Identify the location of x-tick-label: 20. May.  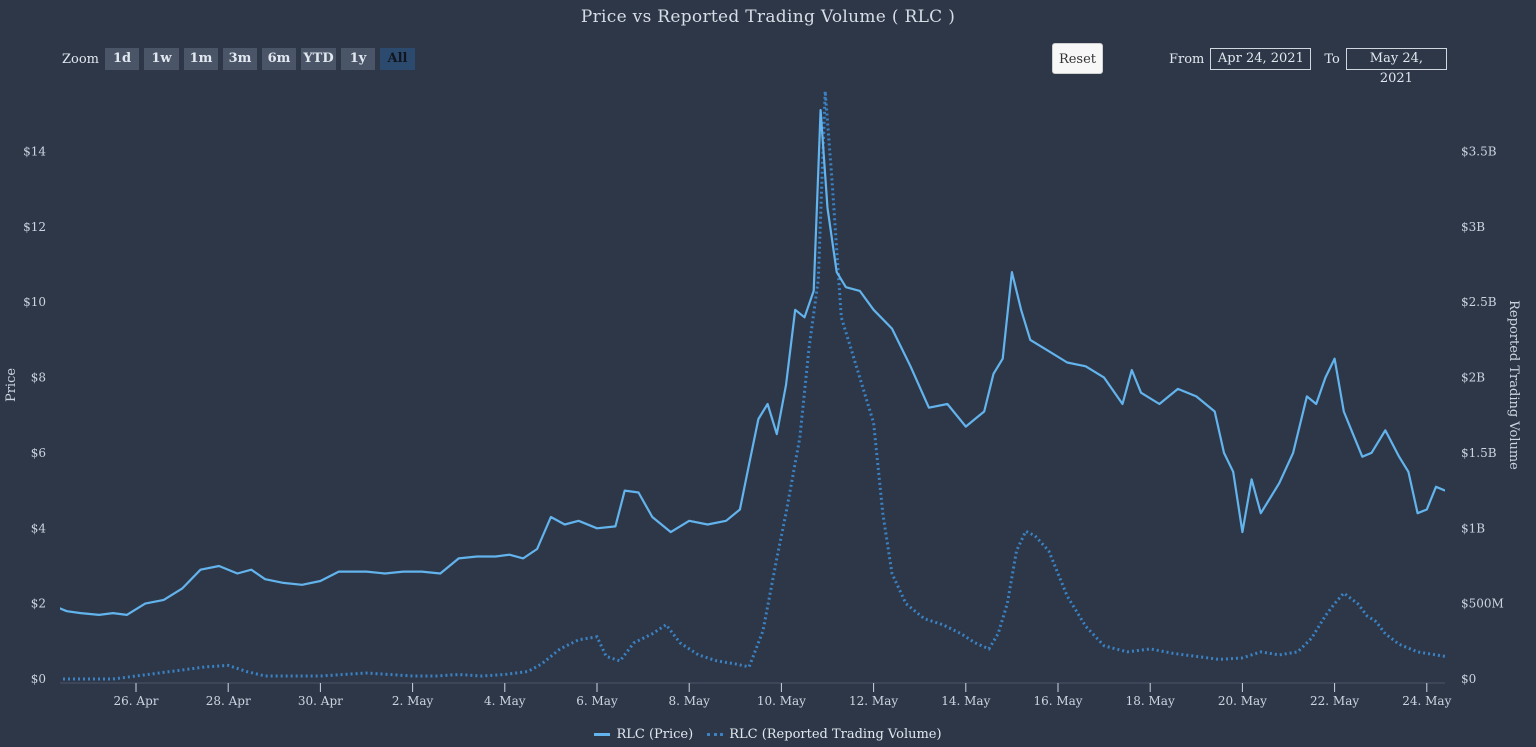
(1242, 701).